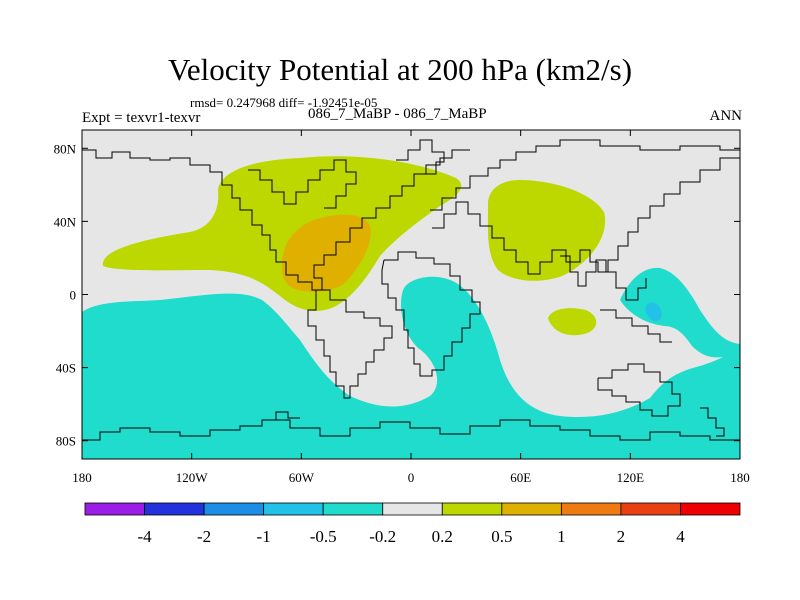 Image resolution: width=800 pixels, height=600 pixels. I want to click on colorbar-label: -4, so click(144, 536).